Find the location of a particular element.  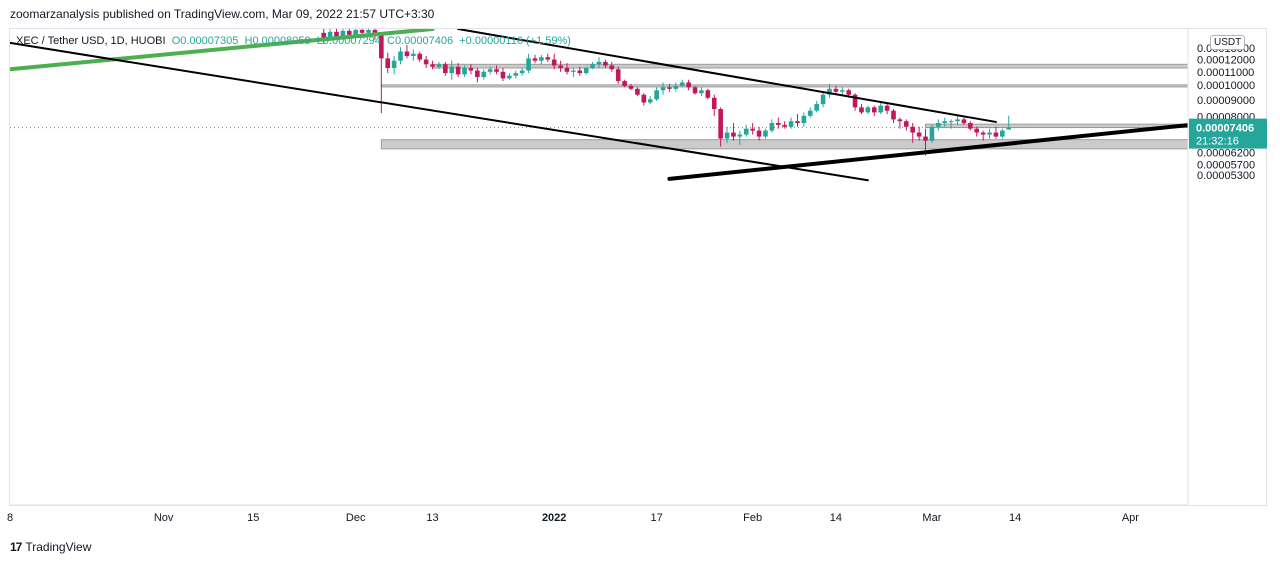

x-tick-label: 14 is located at coordinates (1015, 518).